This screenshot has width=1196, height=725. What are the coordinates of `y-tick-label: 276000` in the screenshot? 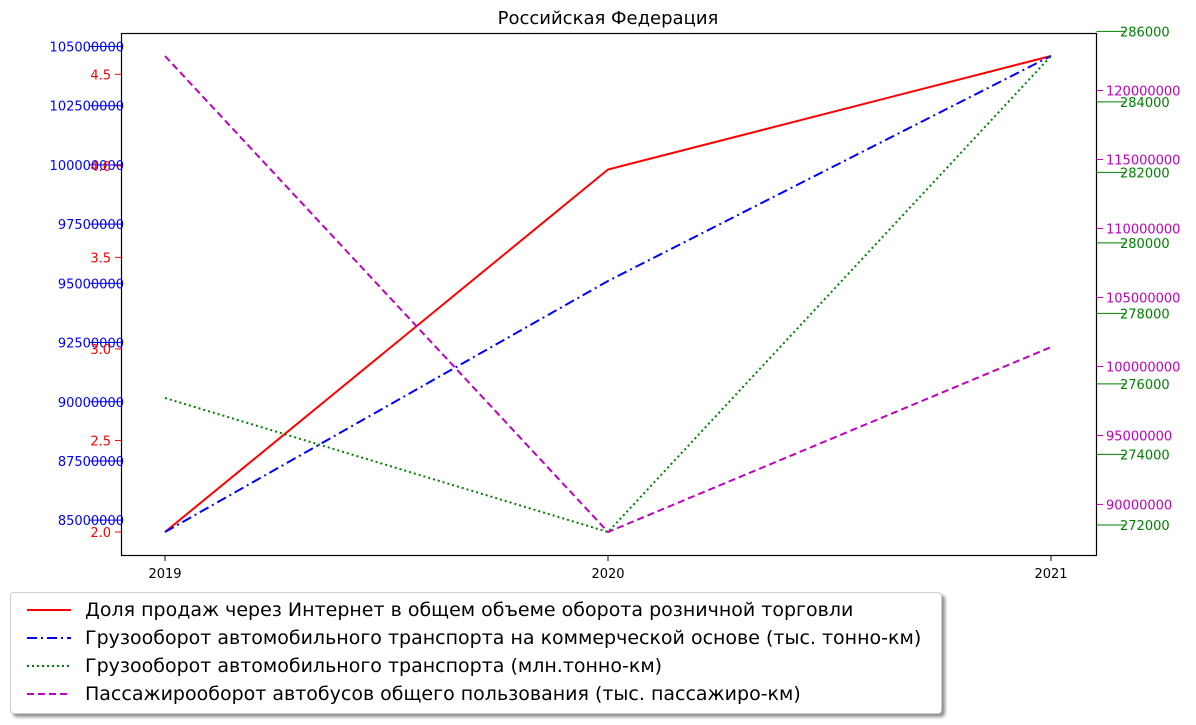 It's located at (1145, 385).